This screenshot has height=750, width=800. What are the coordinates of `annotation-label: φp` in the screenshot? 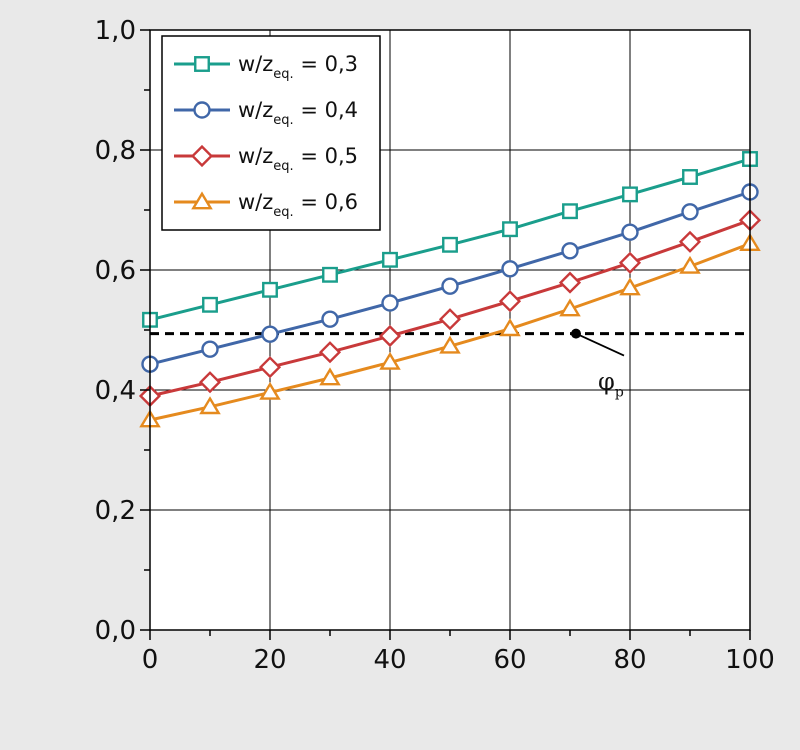 It's located at (611, 384).